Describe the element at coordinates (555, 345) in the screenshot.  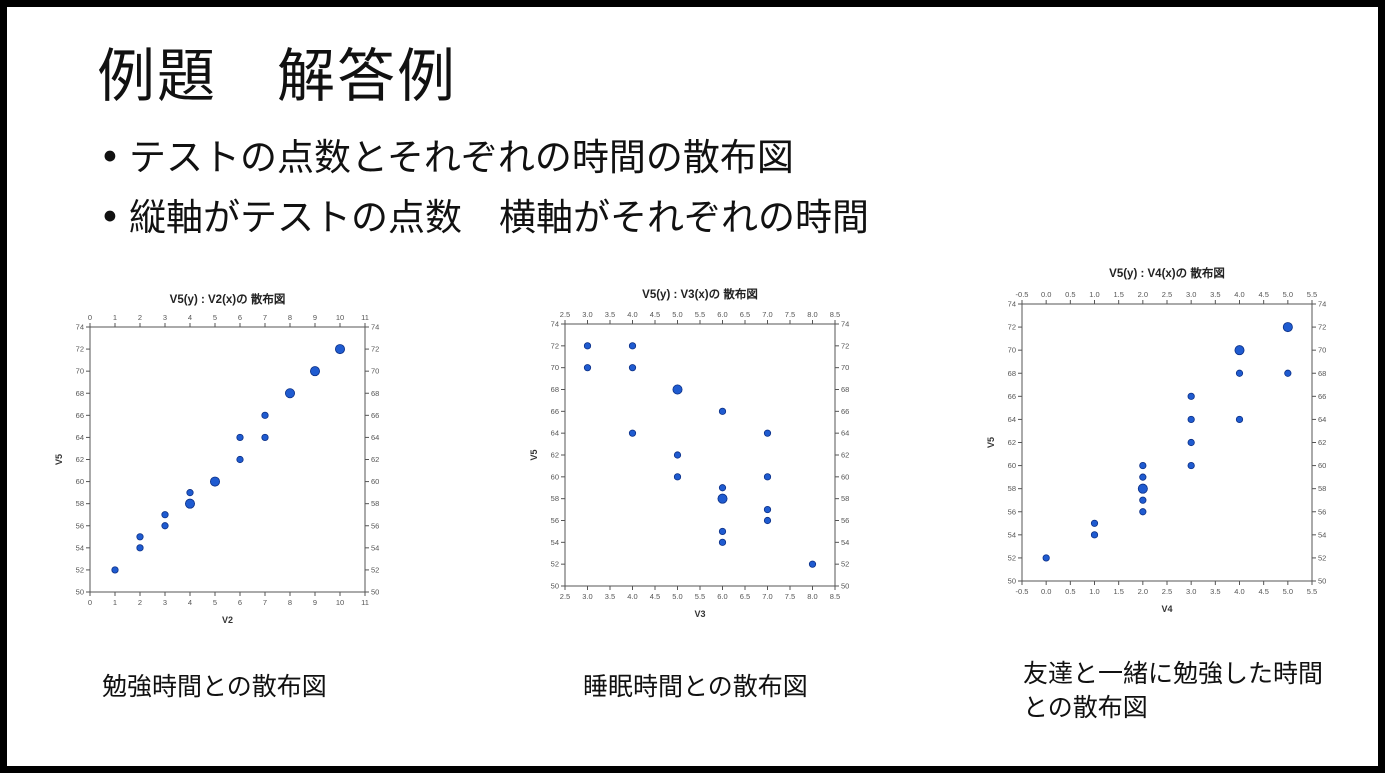
I see `y-tick-label: 72` at that location.